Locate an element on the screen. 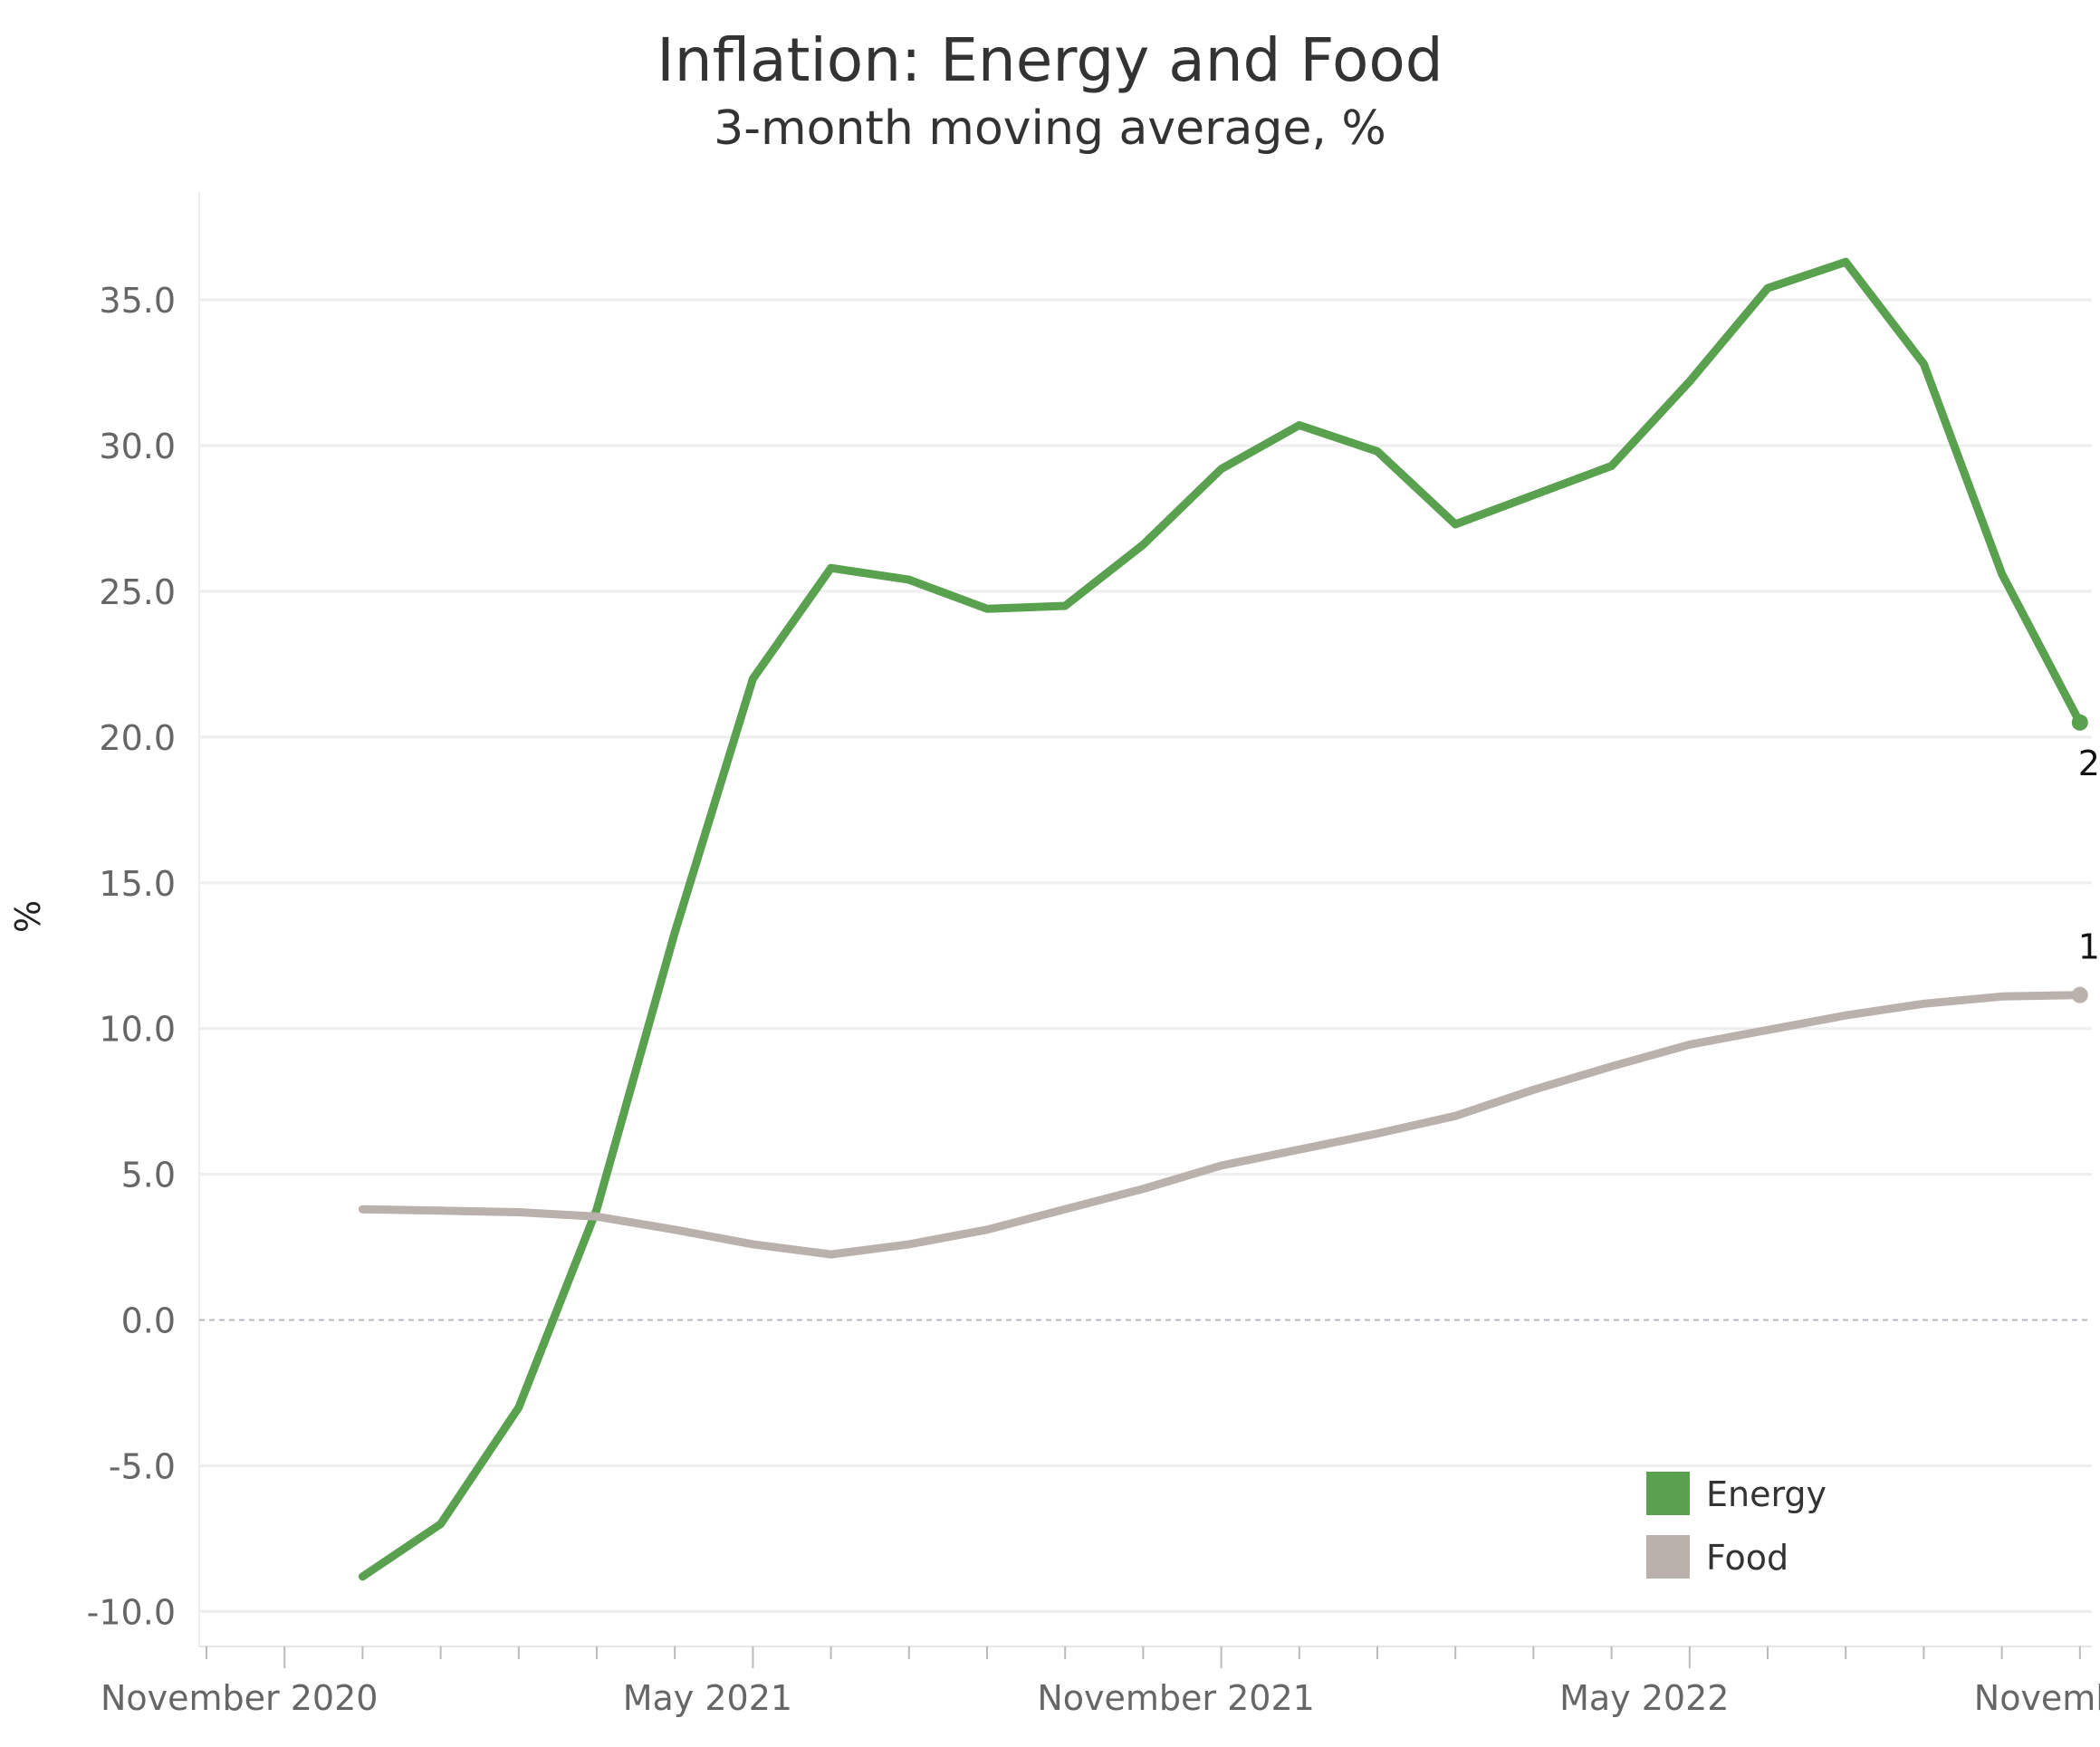  y-tick-label: 35.0 is located at coordinates (137, 301).